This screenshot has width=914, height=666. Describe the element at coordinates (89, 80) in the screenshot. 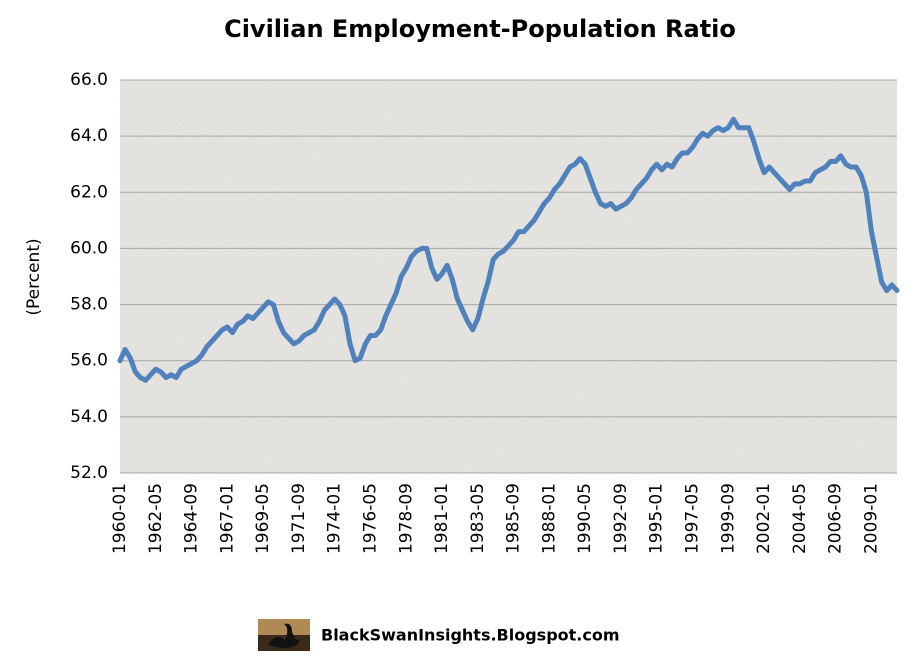

I see `y-tick-label: 66.0` at that location.